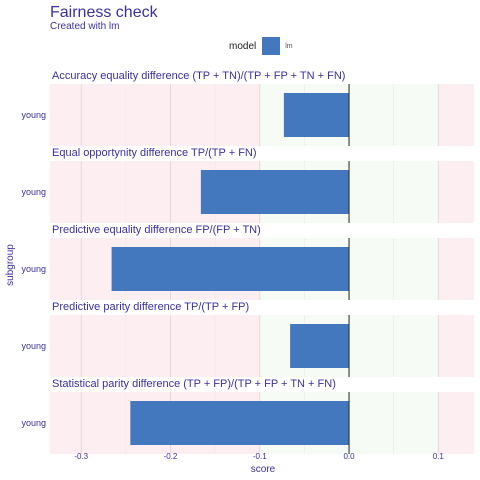 Image resolution: width=480 pixels, height=480 pixels. I want to click on x-tick-label: 0.0, so click(349, 456).